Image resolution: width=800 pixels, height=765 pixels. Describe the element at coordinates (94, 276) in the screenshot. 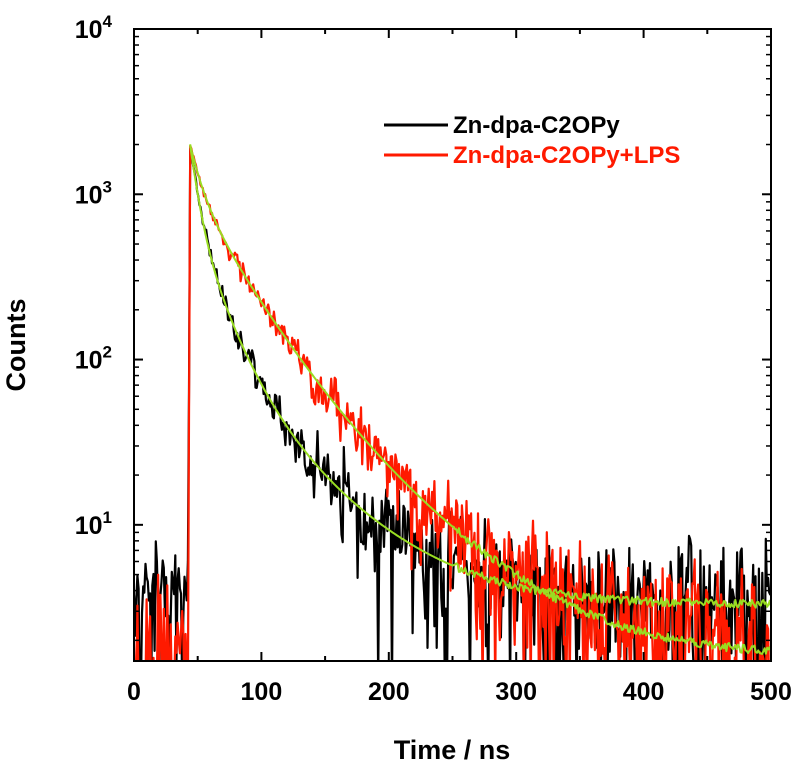

I see `y-tick-labels: 10¹ 10² 10³ 10⁴` at that location.